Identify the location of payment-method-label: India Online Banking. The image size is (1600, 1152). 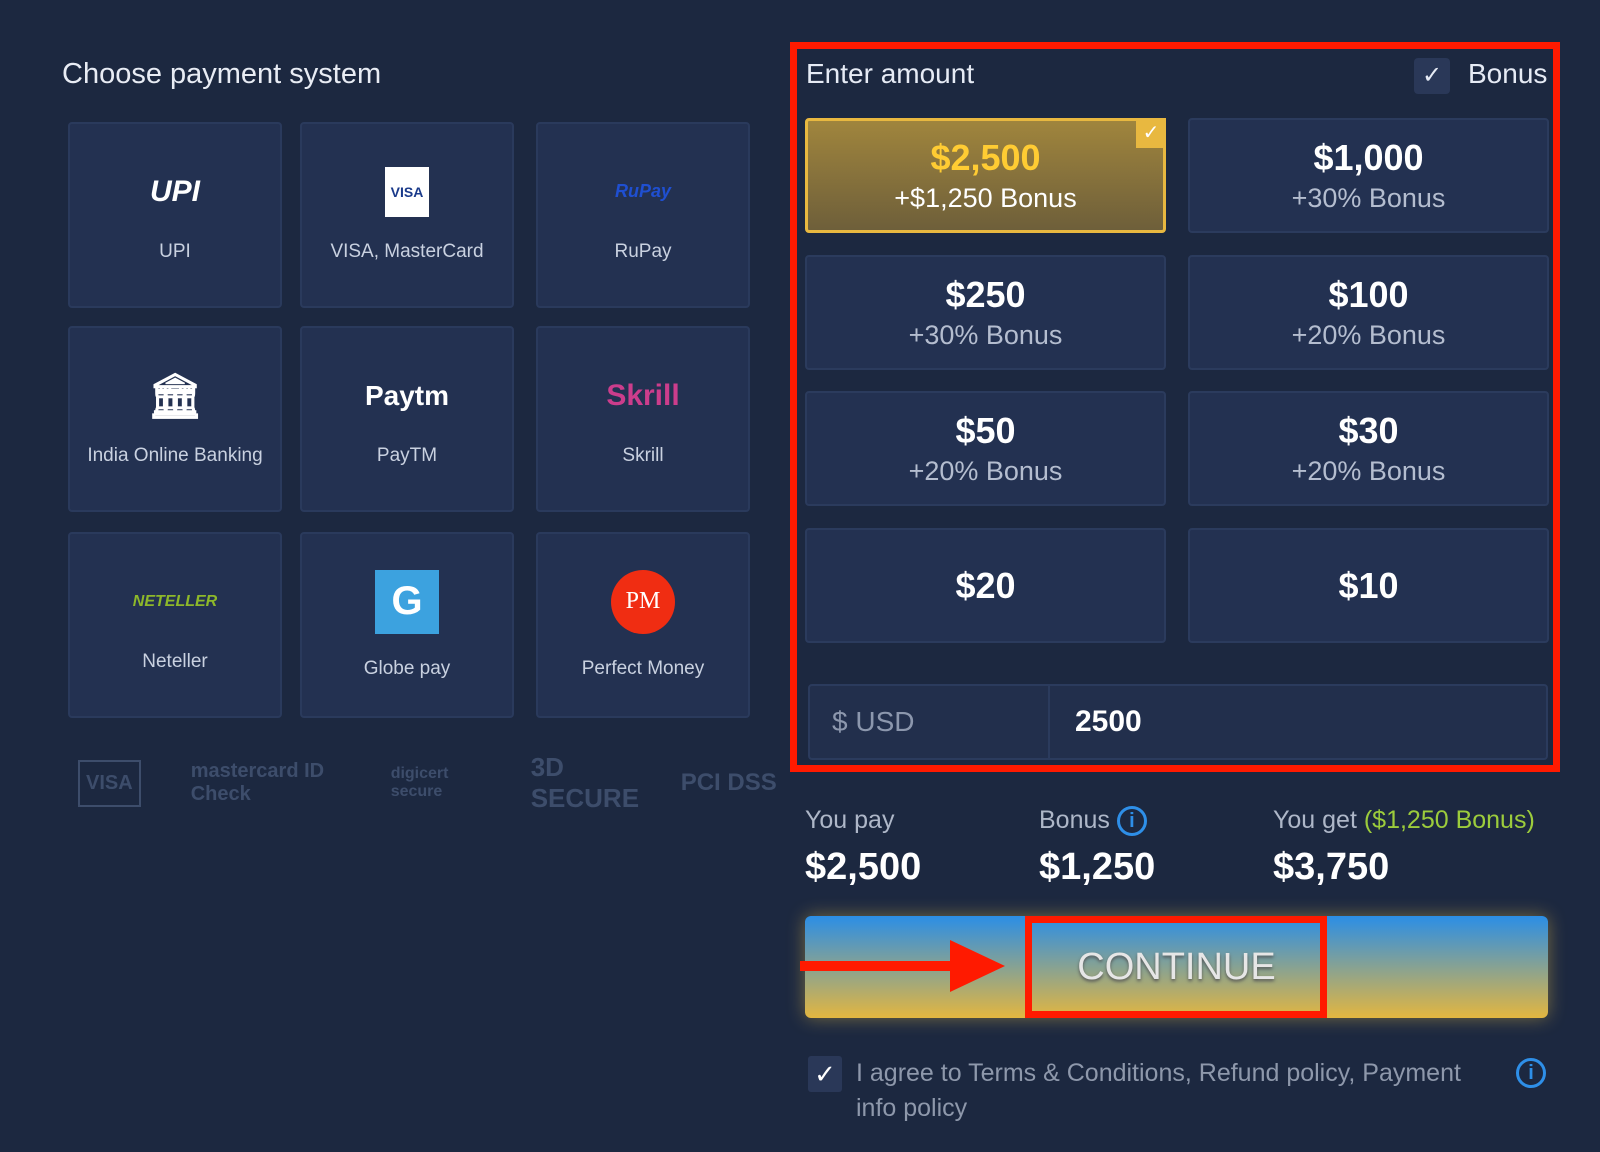
(175, 455).